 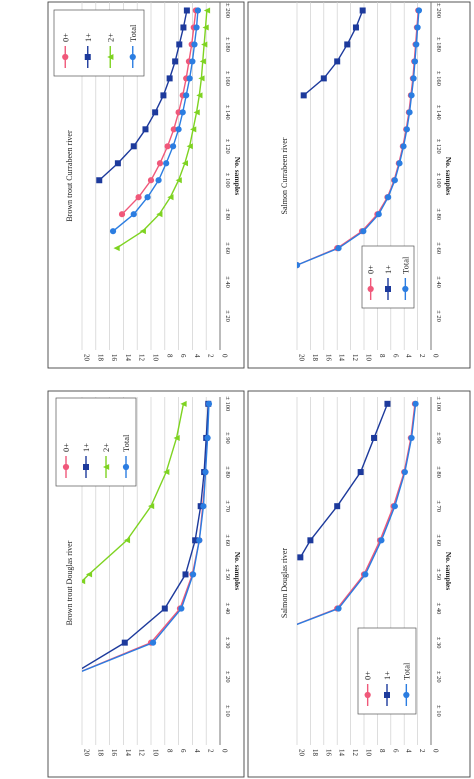 What do you see at coordinates (355, 358) in the screenshot?
I see `y-tick-label: 12` at bounding box center [355, 358].